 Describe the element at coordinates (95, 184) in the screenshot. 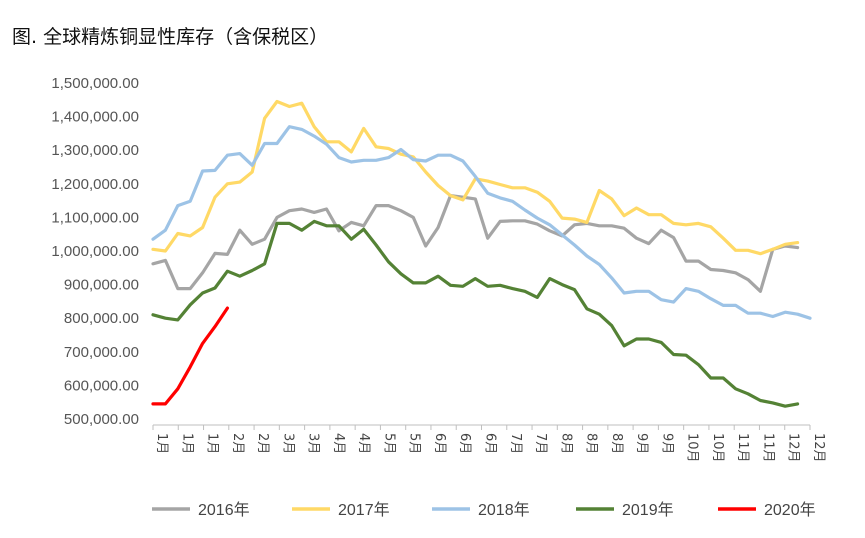

I see `y-tick-label: 1,200,000.00` at that location.